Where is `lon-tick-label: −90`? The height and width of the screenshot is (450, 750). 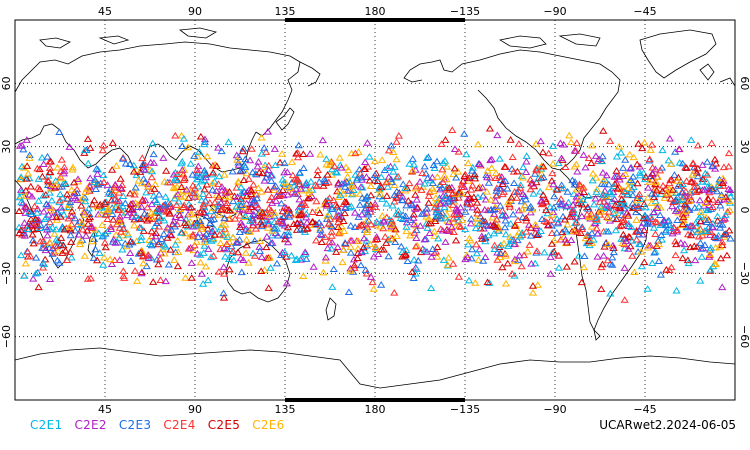 lon-tick-label: −90 is located at coordinates (554, 409).